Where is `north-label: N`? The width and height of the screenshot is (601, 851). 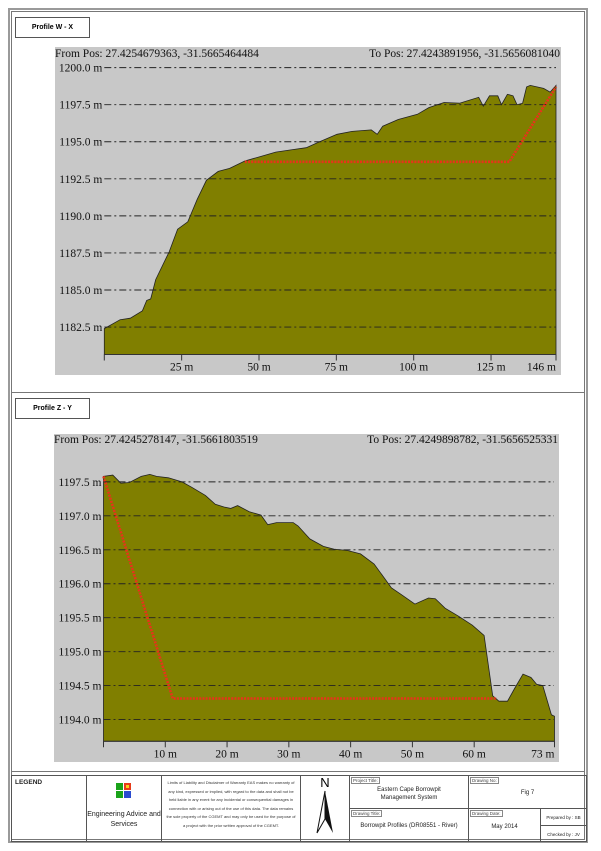 north-label: N is located at coordinates (325, 782).